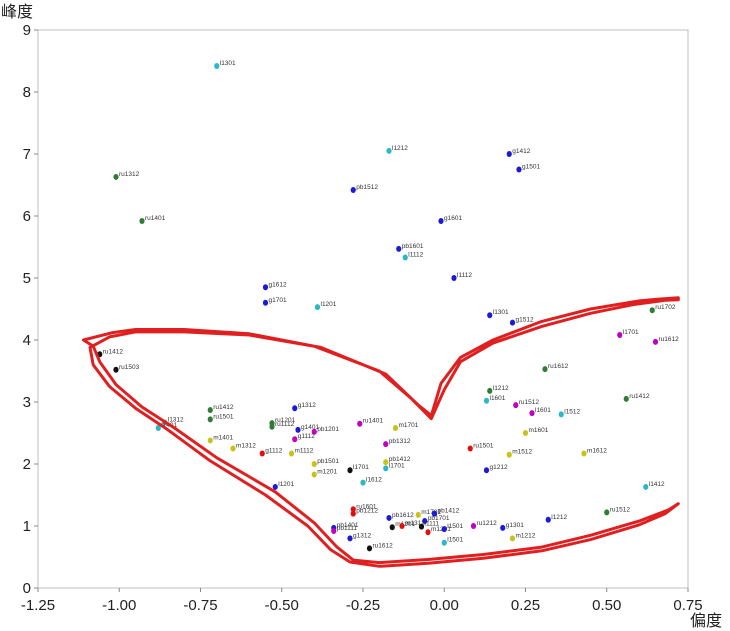  Describe the element at coordinates (535, 431) in the screenshot. I see `data-point: m1601` at that location.